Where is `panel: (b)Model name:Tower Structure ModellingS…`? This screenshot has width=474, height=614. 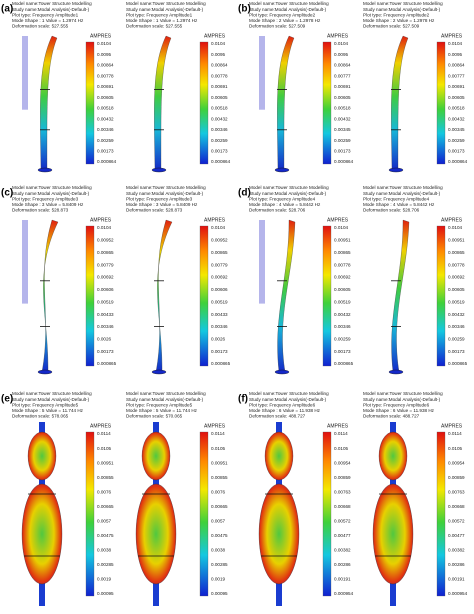 panel: (b)Model name:Tower Structure ModellingS… is located at coordinates (353, 87).